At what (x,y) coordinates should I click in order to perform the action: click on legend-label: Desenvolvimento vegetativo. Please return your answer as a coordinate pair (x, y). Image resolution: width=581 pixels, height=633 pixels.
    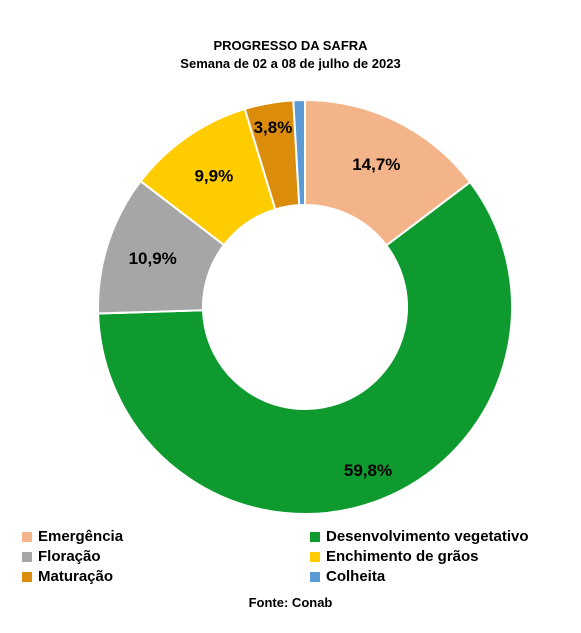
    Looking at the image, I should click on (427, 536).